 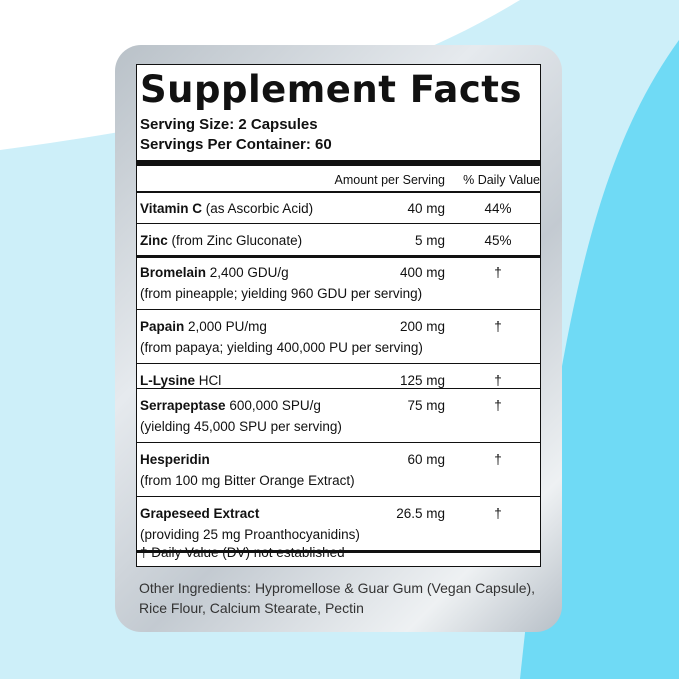 I want to click on nutrient-name: Zinc, so click(x=154, y=240).